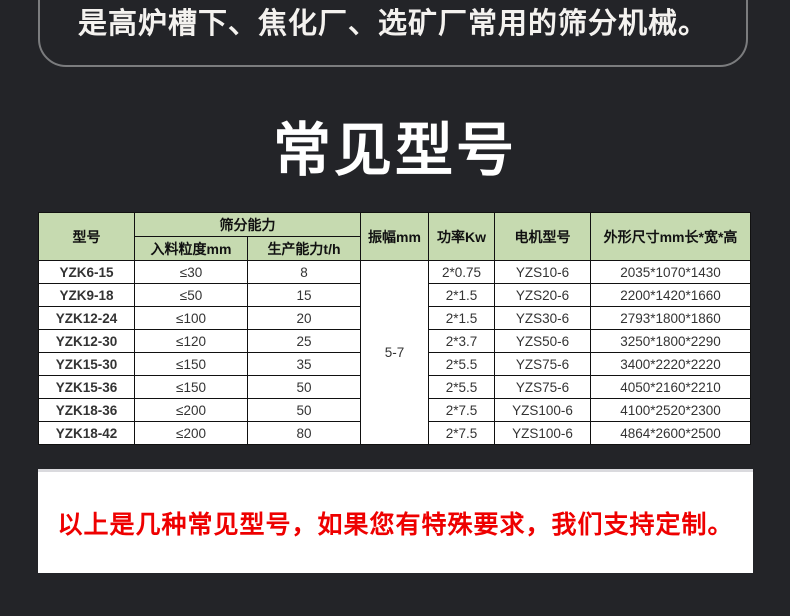 This screenshot has width=790, height=616. What do you see at coordinates (86, 433) in the screenshot?
I see `cell-model: YZK18-42` at bounding box center [86, 433].